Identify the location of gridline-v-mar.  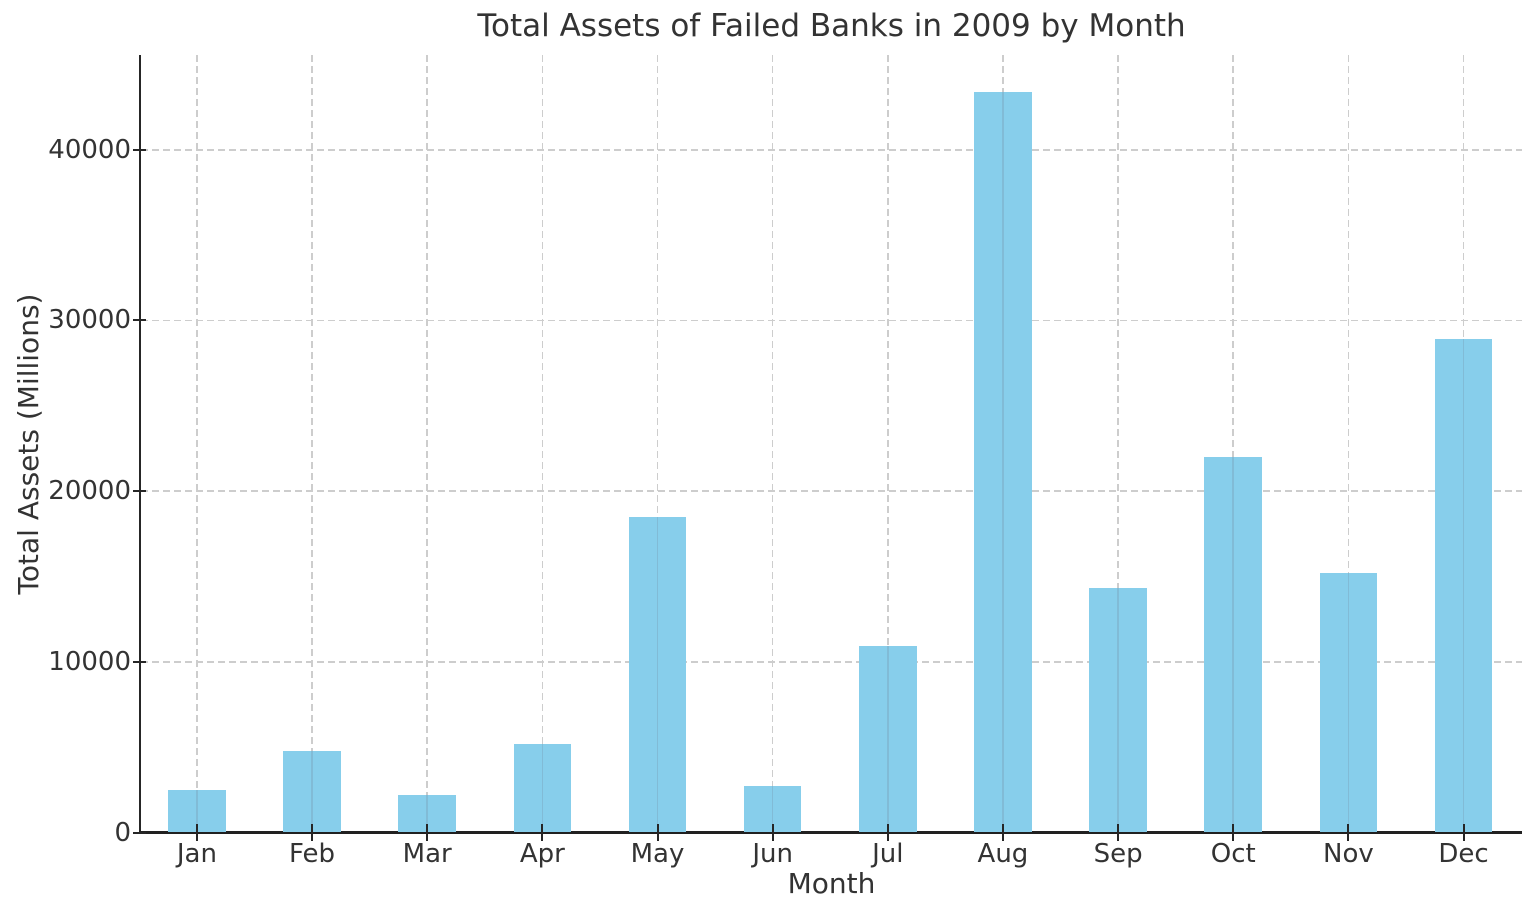
(427, 444).